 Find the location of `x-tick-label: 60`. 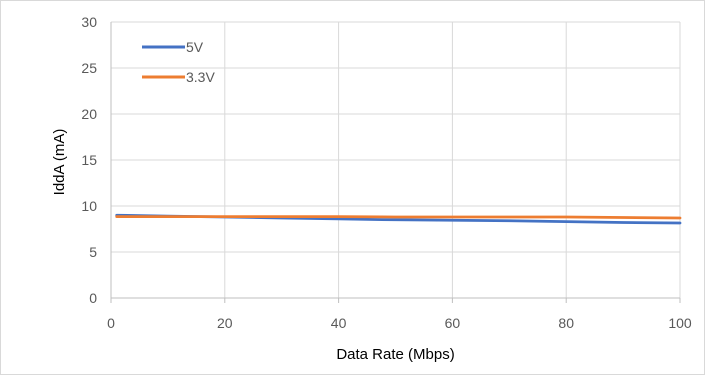

x-tick-label: 60 is located at coordinates (453, 323).